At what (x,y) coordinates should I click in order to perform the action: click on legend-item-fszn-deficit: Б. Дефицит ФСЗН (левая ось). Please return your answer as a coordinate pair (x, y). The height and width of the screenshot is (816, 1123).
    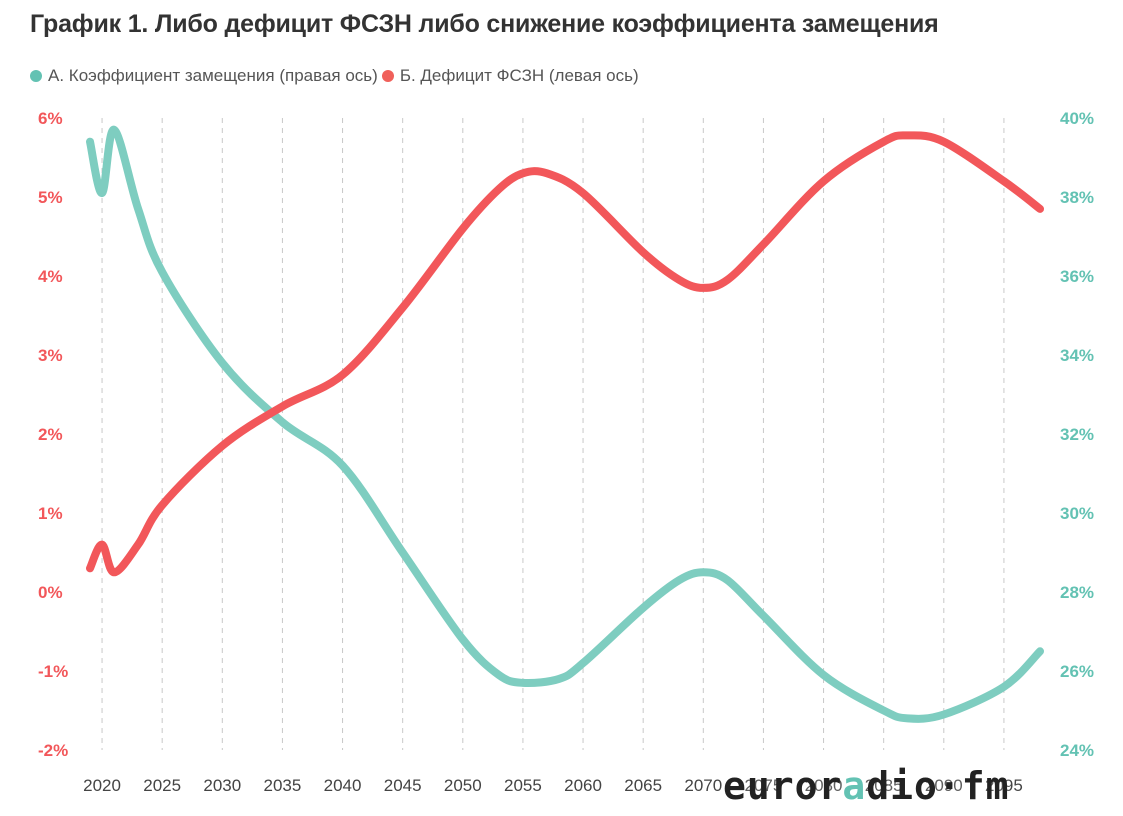
    Looking at the image, I should click on (510, 76).